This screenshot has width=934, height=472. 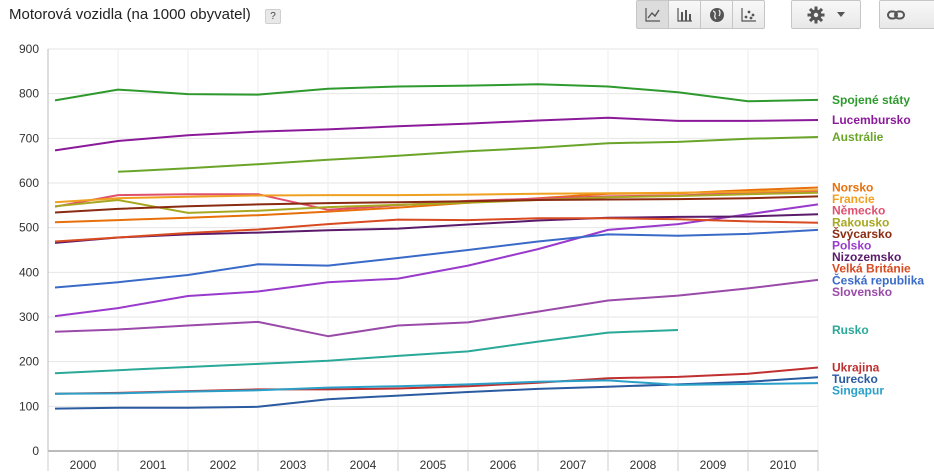 What do you see at coordinates (878, 279) in the screenshot?
I see `legend-label: Česká republika` at bounding box center [878, 279].